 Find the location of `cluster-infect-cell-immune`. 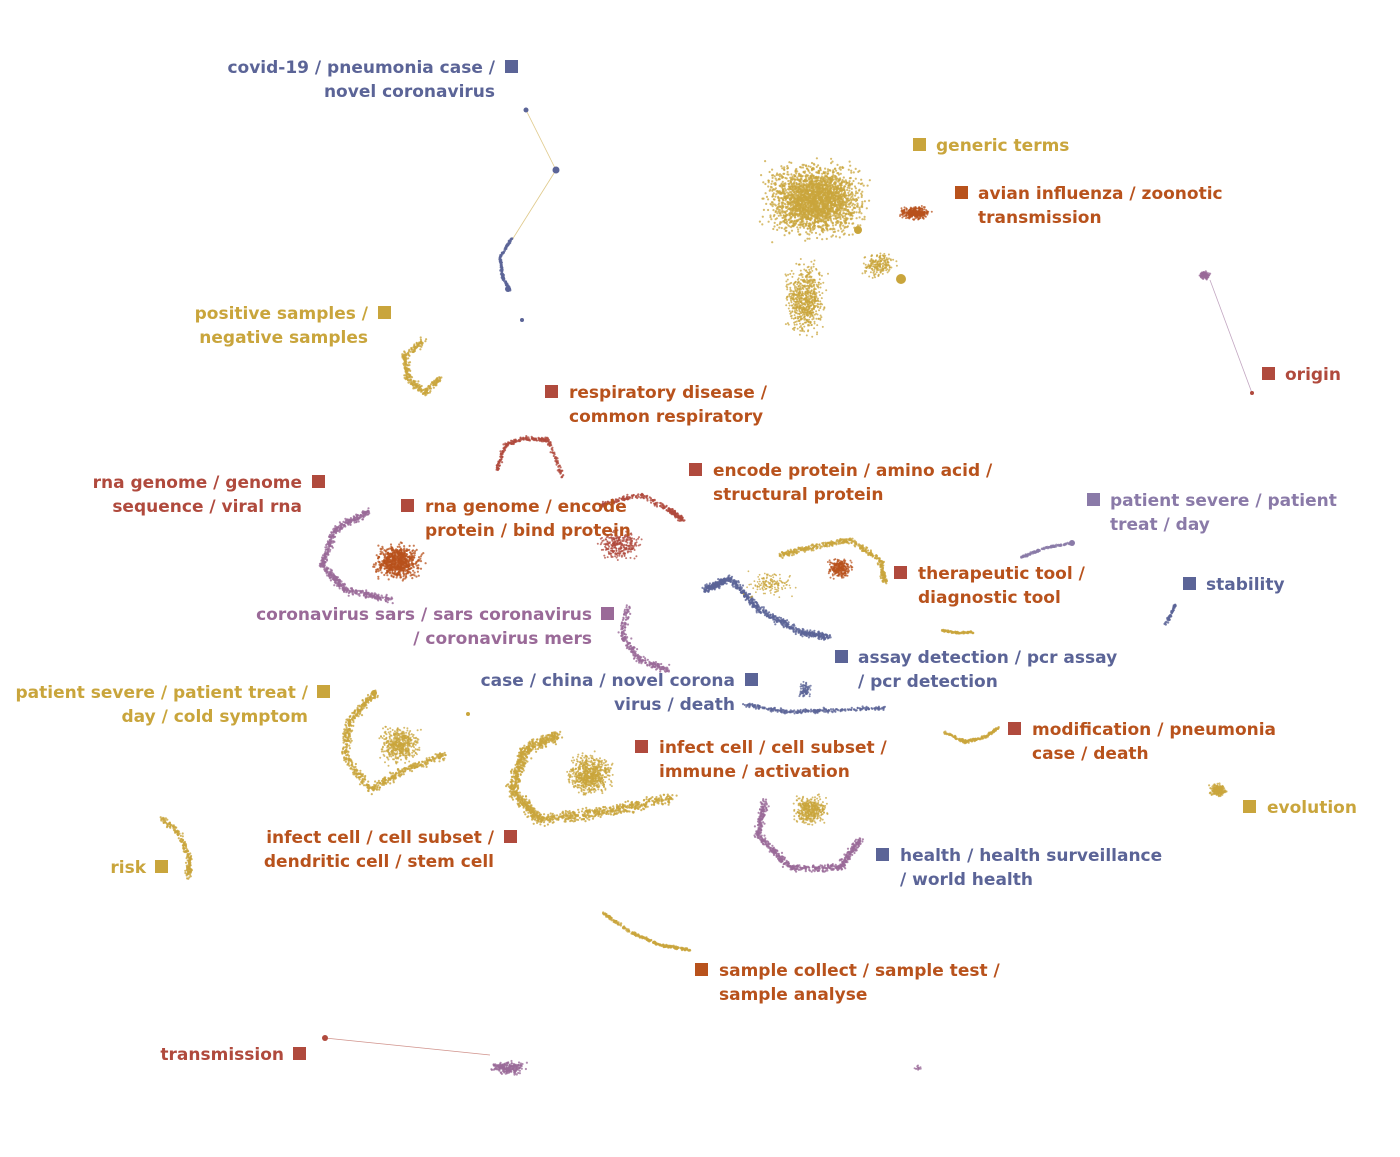

cluster-infect-cell-immune is located at coordinates (591, 779).